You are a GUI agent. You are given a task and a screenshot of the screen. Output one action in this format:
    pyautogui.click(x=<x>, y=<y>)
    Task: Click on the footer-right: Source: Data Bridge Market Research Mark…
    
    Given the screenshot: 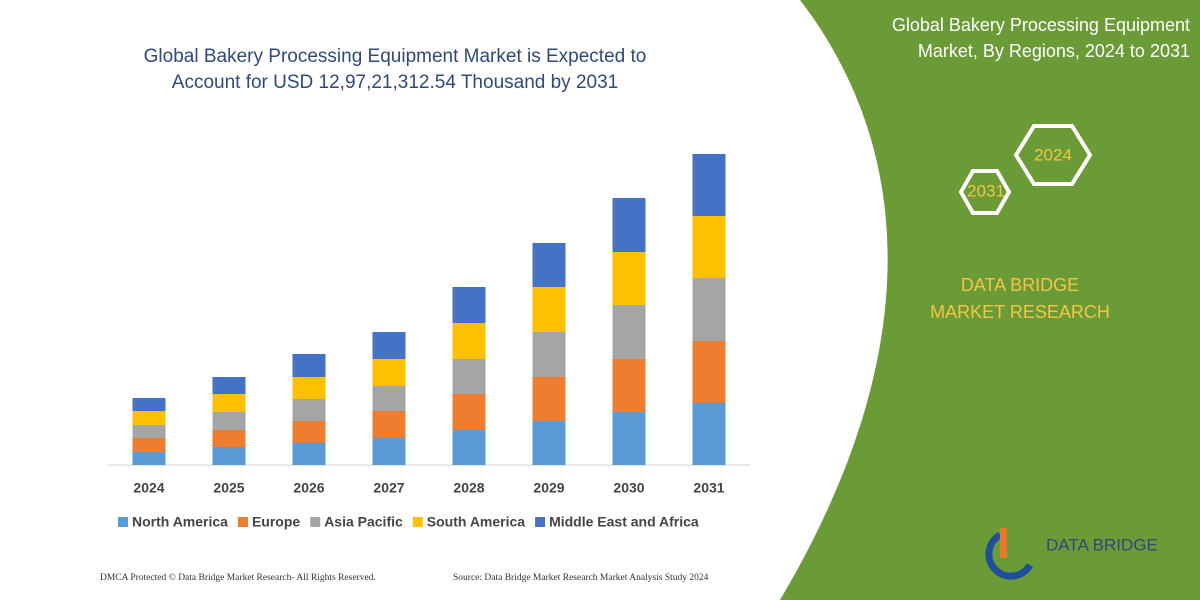 What is the action you would take?
    pyautogui.click(x=581, y=578)
    